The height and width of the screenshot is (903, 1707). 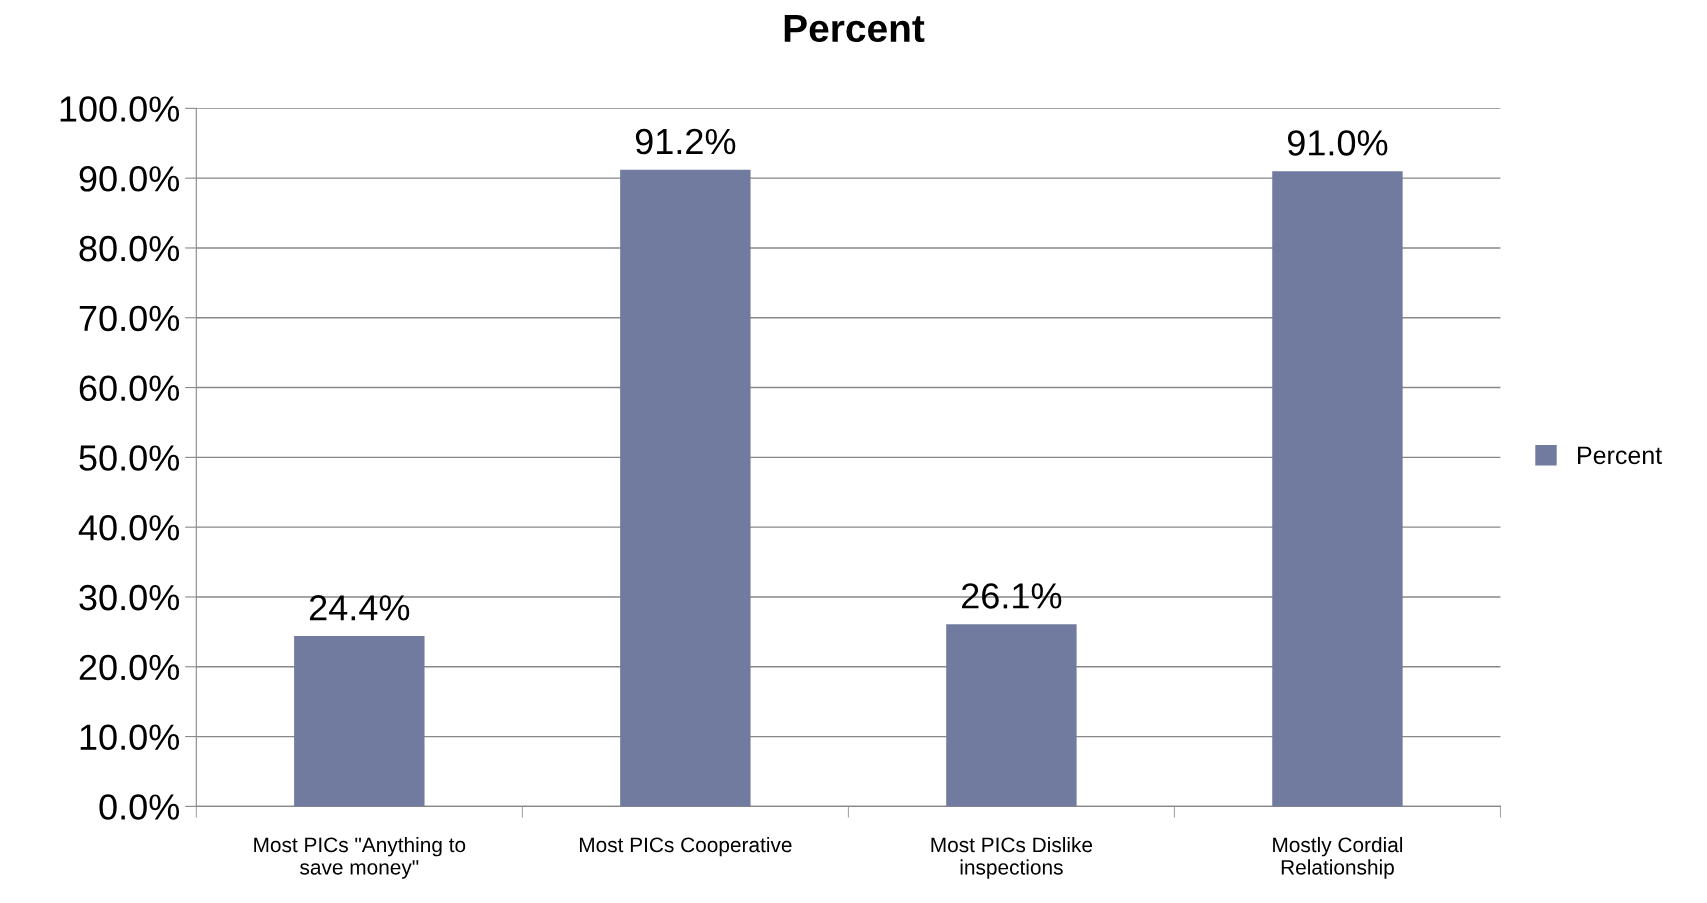 I want to click on y-tick-label: 80.0%, so click(x=129, y=248).